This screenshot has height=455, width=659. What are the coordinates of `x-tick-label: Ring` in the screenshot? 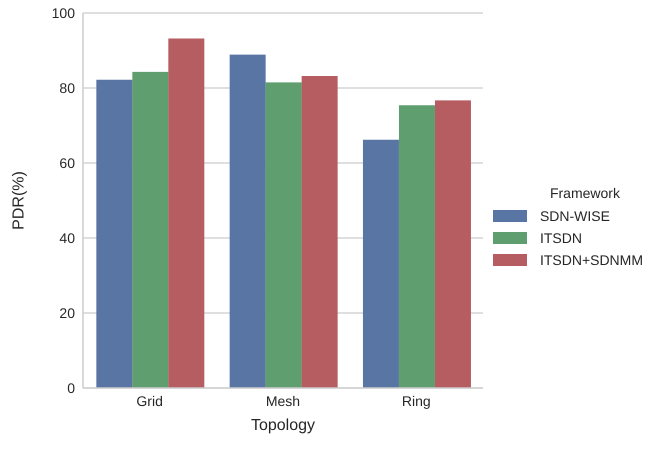 It's located at (416, 400).